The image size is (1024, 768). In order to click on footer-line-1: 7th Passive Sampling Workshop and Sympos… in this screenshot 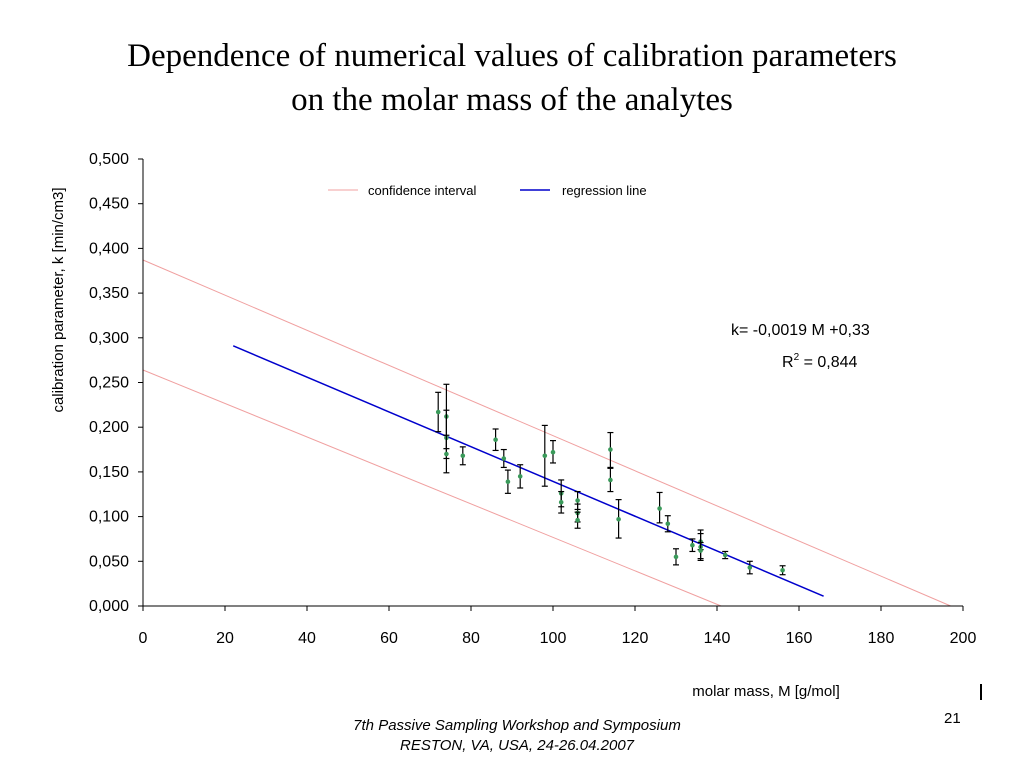, I will do `click(517, 725)`.